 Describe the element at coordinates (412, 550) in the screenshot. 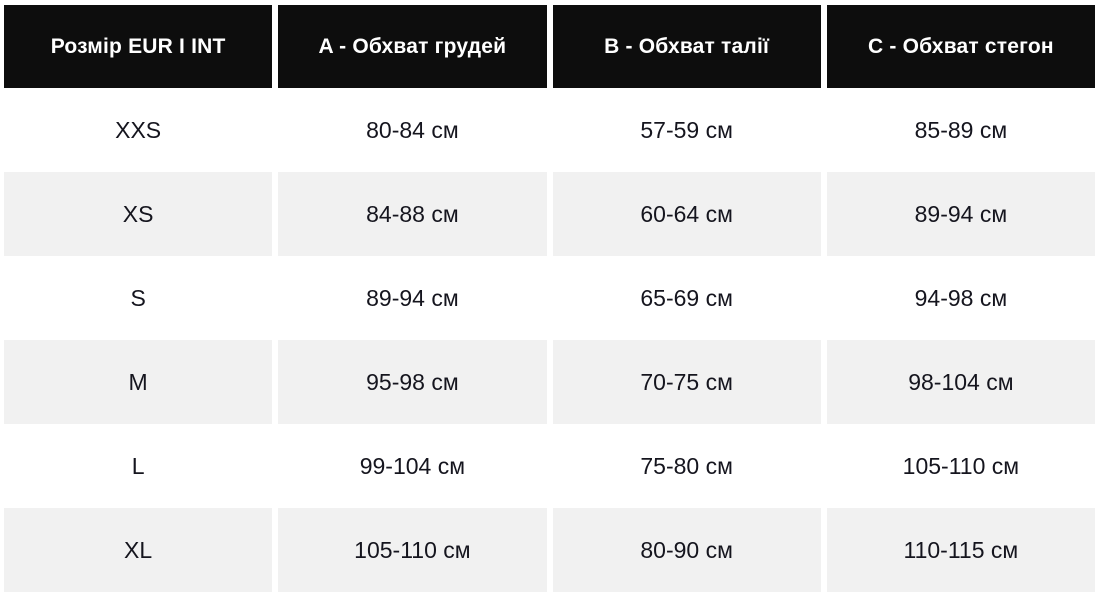

I see `chest-cell: 105-110 см` at that location.